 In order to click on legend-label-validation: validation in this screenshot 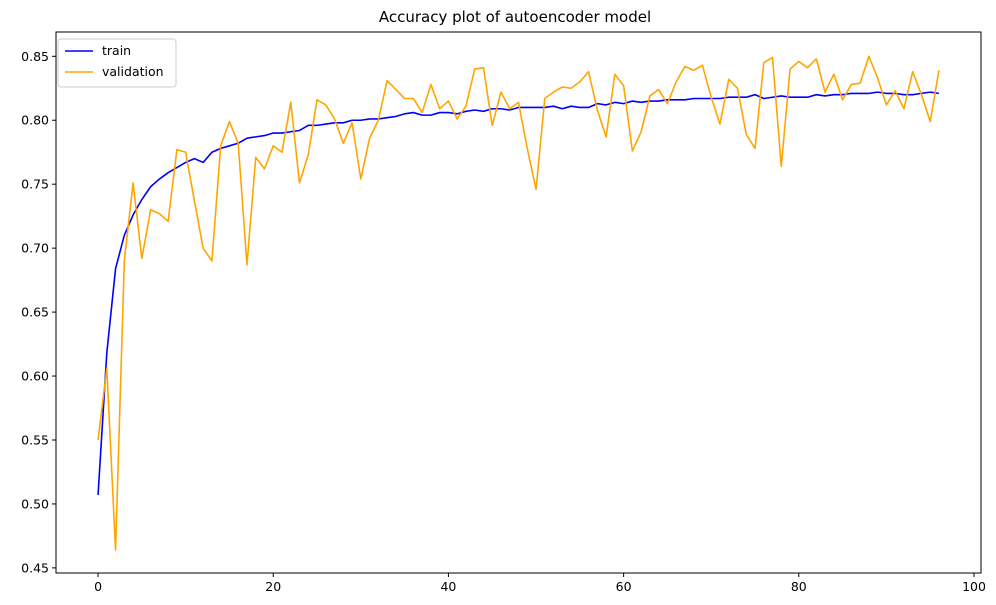, I will do `click(133, 71)`.